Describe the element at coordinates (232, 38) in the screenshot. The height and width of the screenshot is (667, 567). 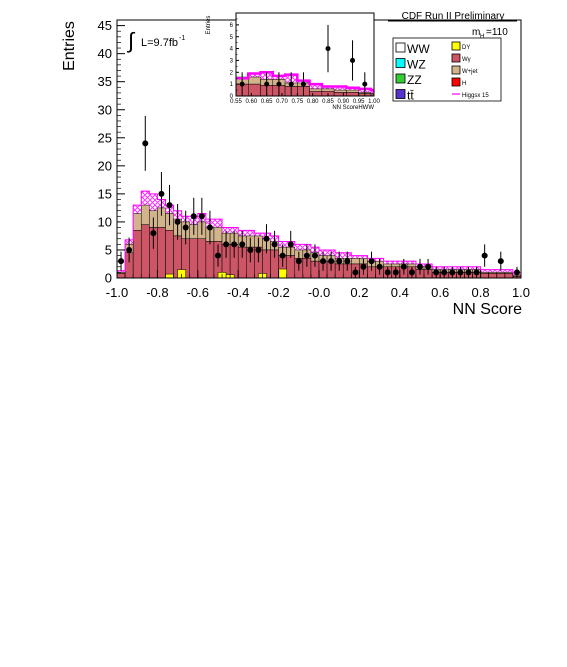
I see `inset-y-tick-label: 5` at that location.